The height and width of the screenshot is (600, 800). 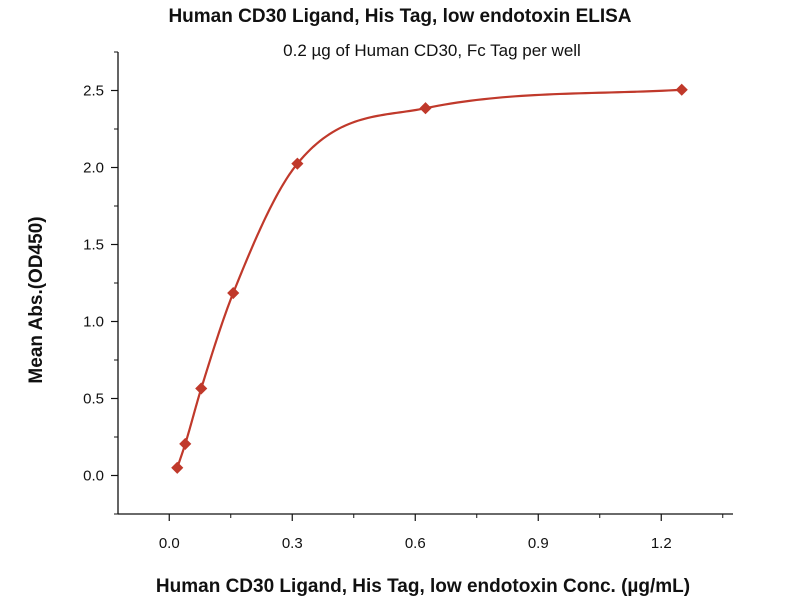 I want to click on x-tick-label: 0.0, so click(x=169, y=543).